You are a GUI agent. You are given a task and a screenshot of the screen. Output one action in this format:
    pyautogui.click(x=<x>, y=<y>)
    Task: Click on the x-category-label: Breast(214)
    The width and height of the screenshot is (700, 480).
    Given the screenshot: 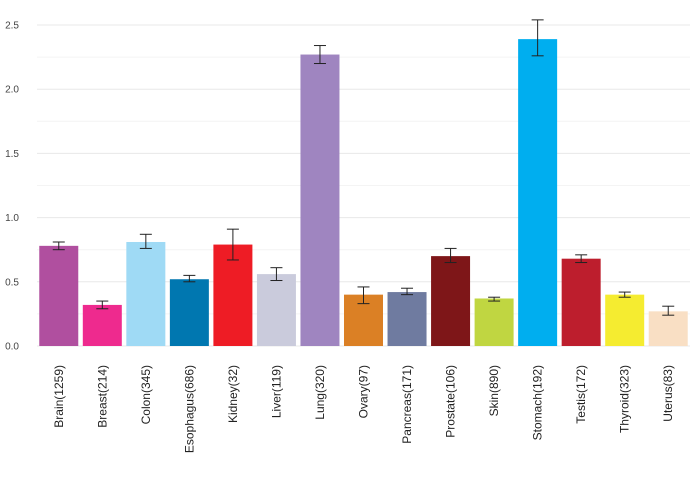 What is the action you would take?
    pyautogui.click(x=102, y=396)
    